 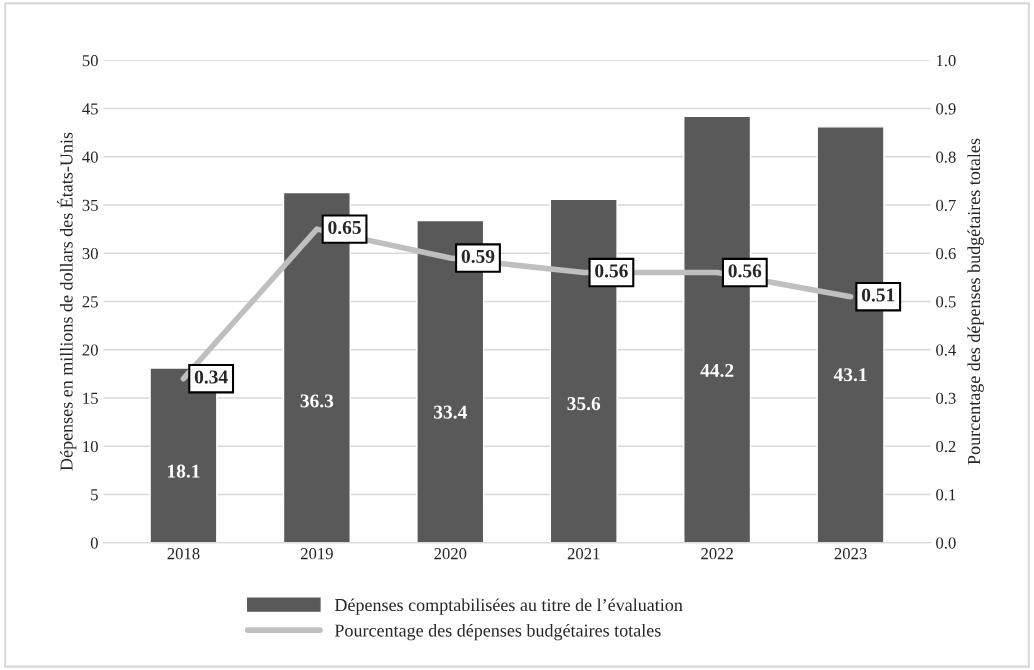 I want to click on y2-tick-label: 0.5, so click(x=946, y=302).